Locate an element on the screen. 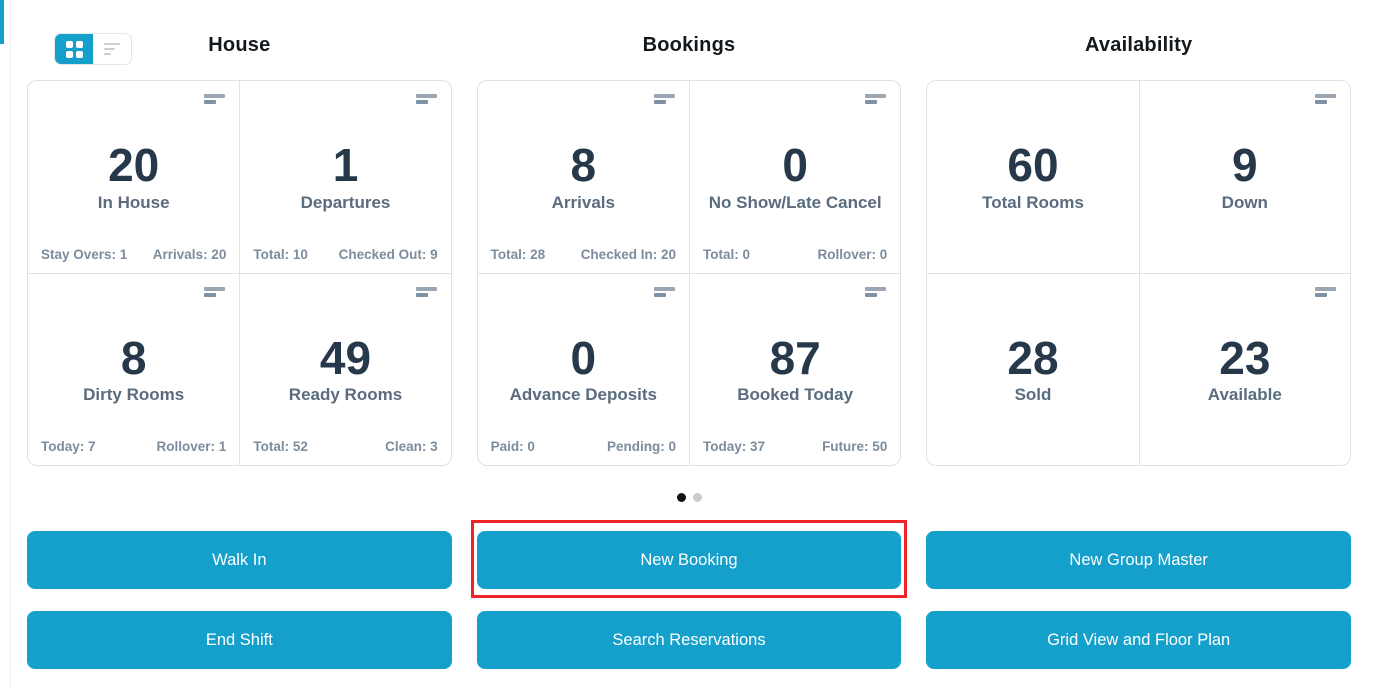 This screenshot has width=1373, height=688. stat-card-booked-today: 87 Booked Today Today: 37 Future: 50 is located at coordinates (794, 369).